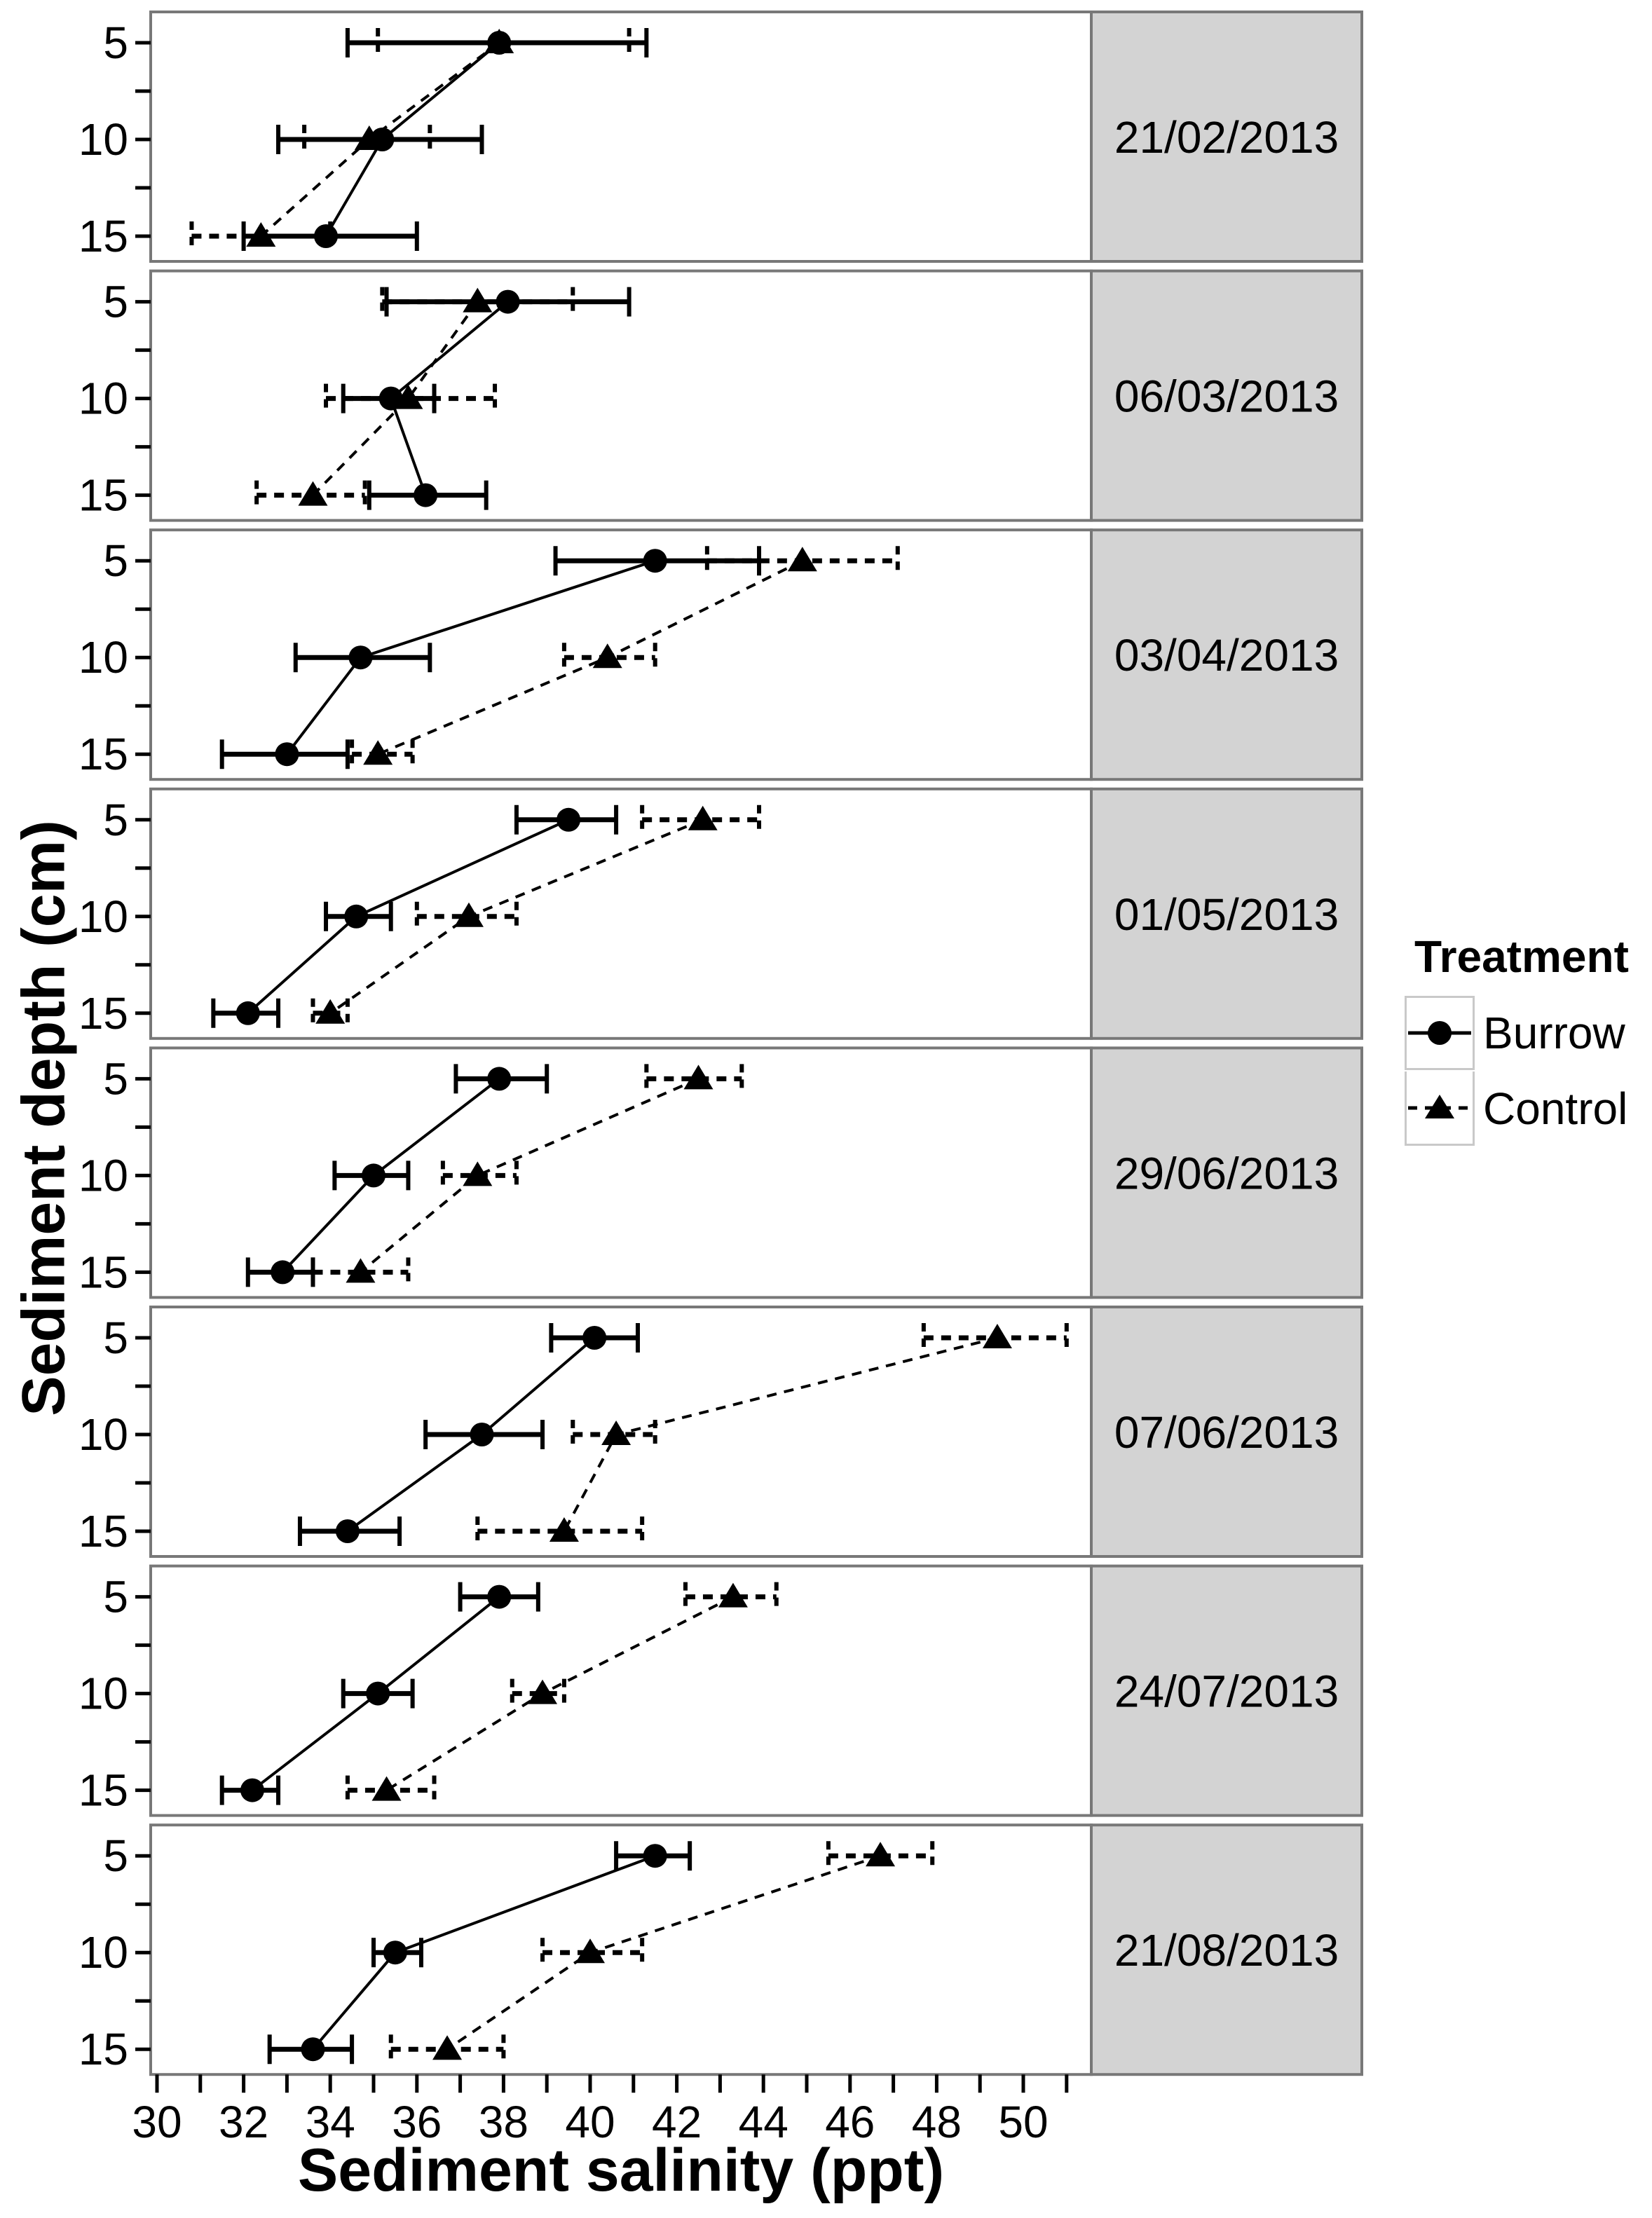 The image size is (1652, 2218). I want to click on legend: Treatment Burrow Control, so click(1528, 1038).